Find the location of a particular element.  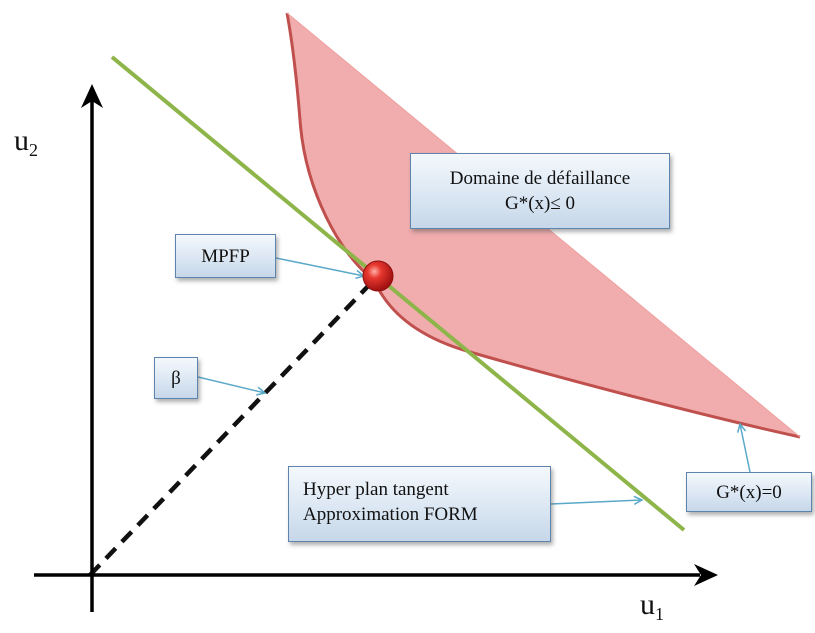

failure-domain-title: Domaine de défaillance is located at coordinates (540, 178).